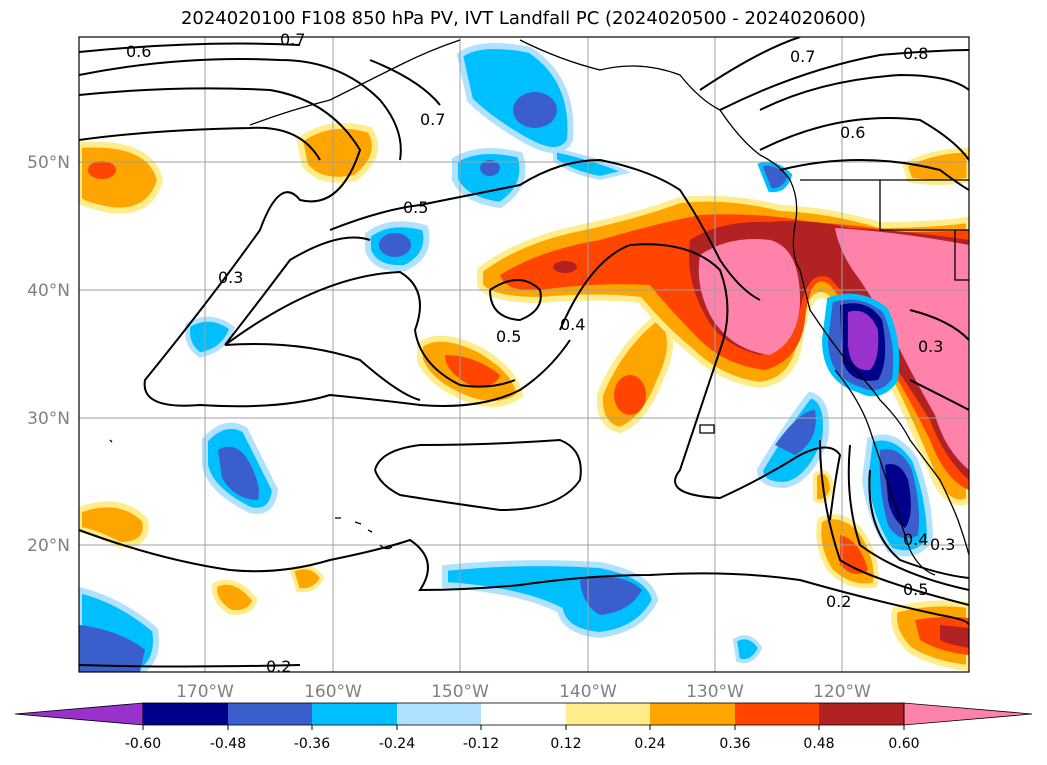 This screenshot has width=1047, height=765. Describe the element at coordinates (333, 692) in the screenshot. I see `lon-label: 160°W` at that location.